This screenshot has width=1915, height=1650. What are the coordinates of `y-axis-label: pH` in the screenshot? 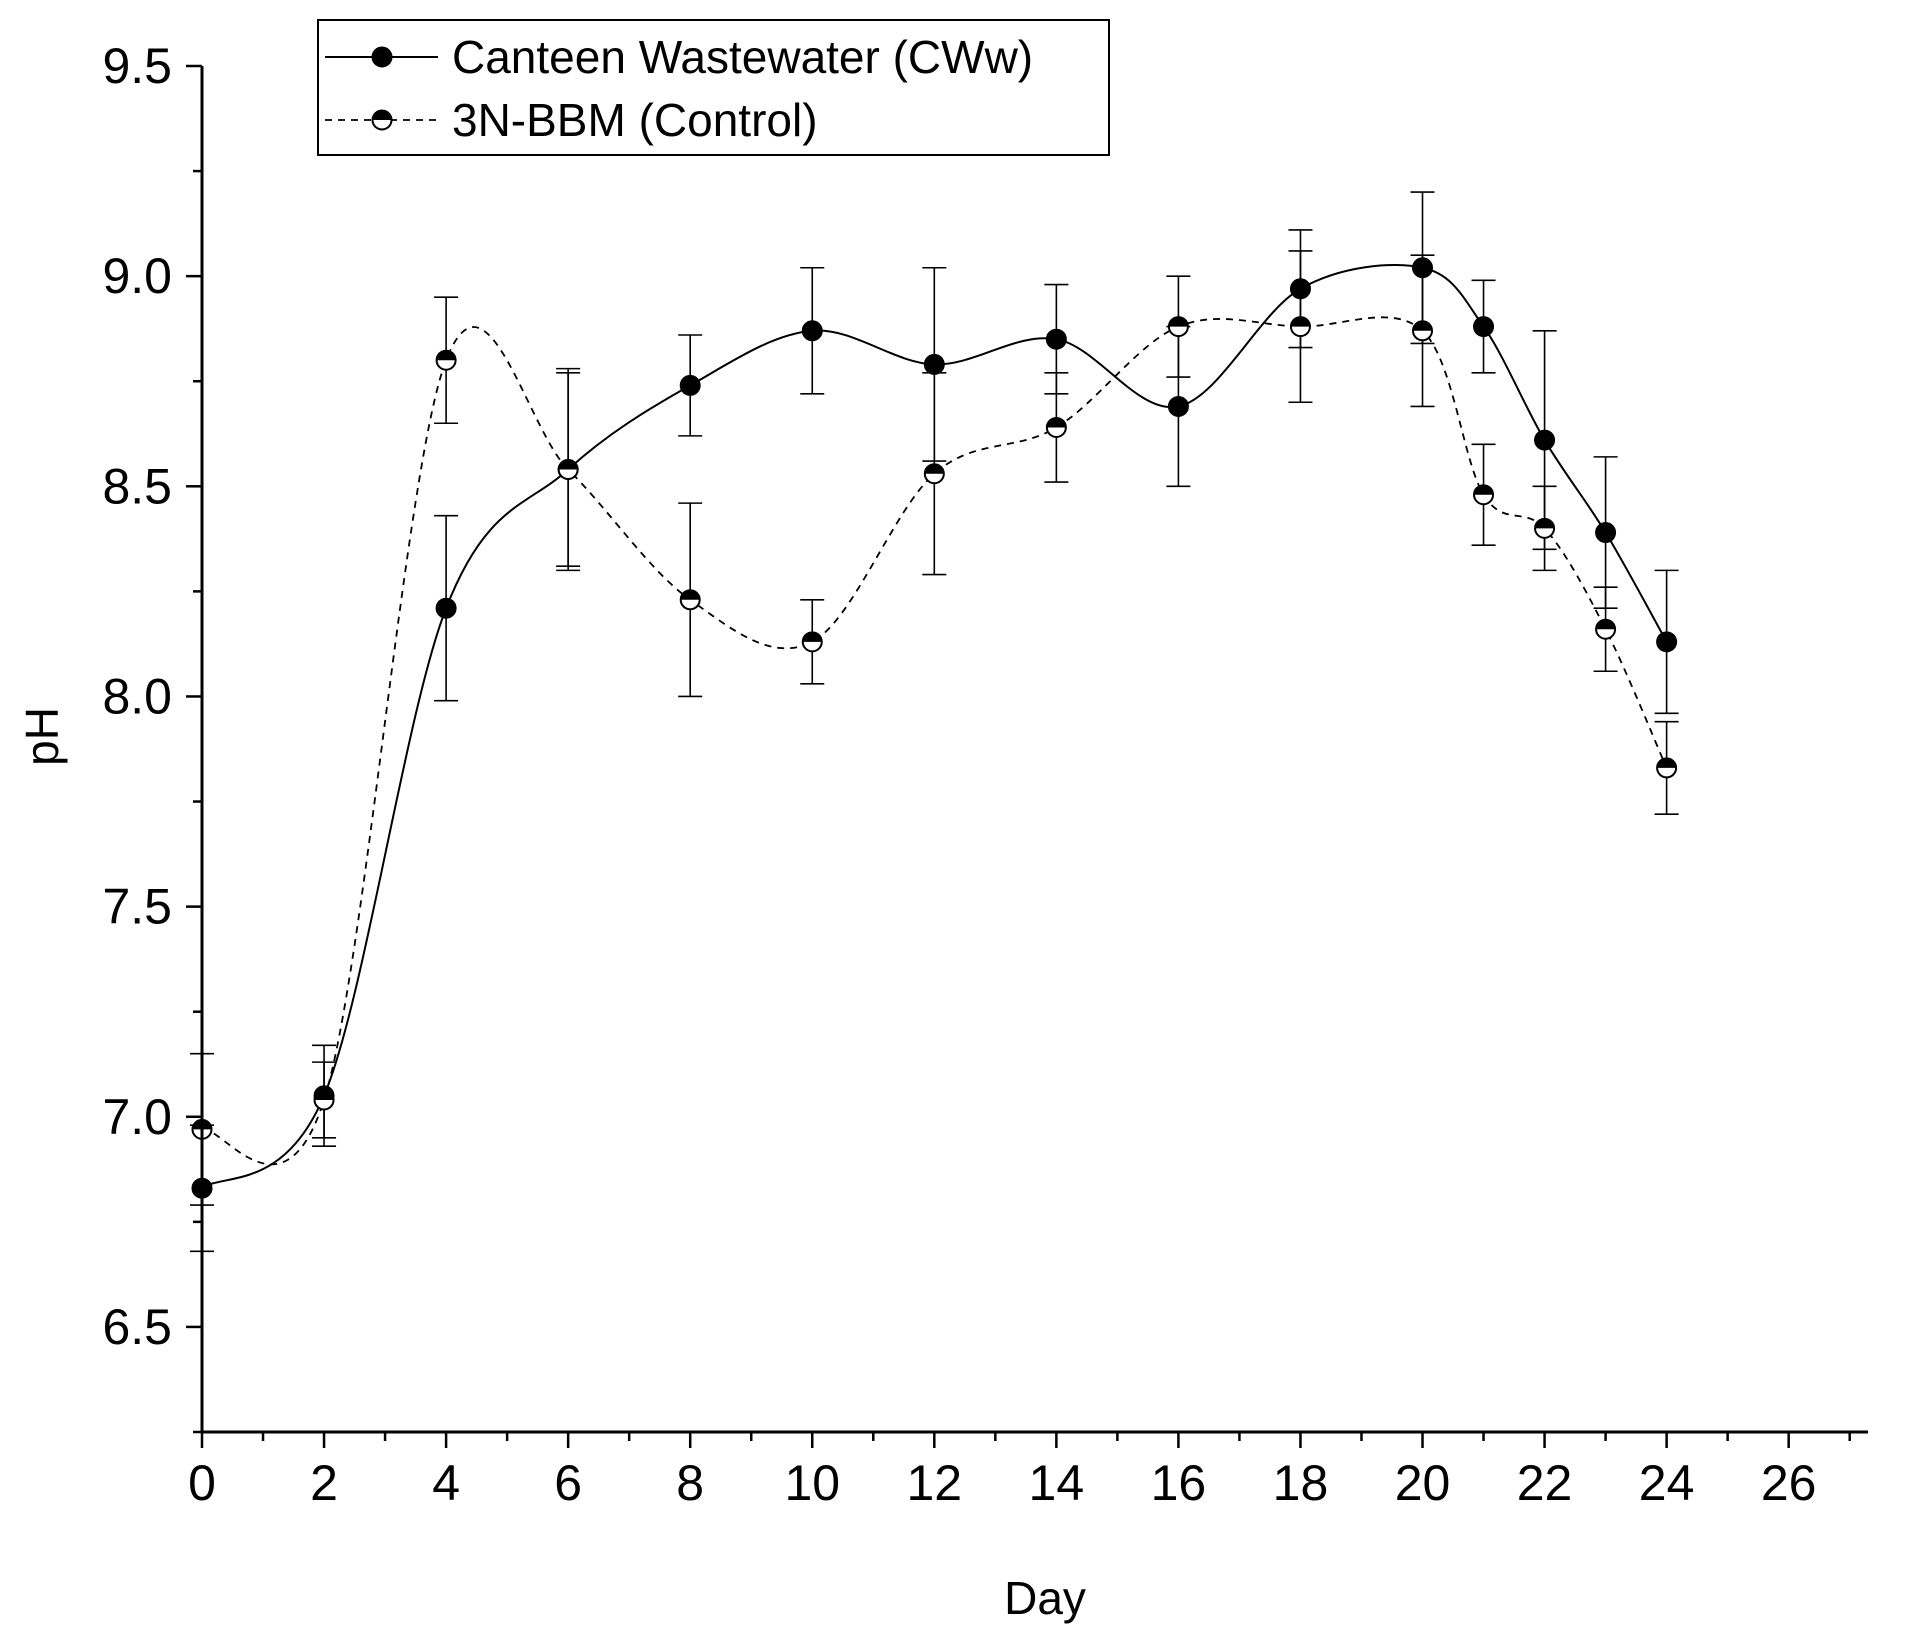 It's located at (42, 736).